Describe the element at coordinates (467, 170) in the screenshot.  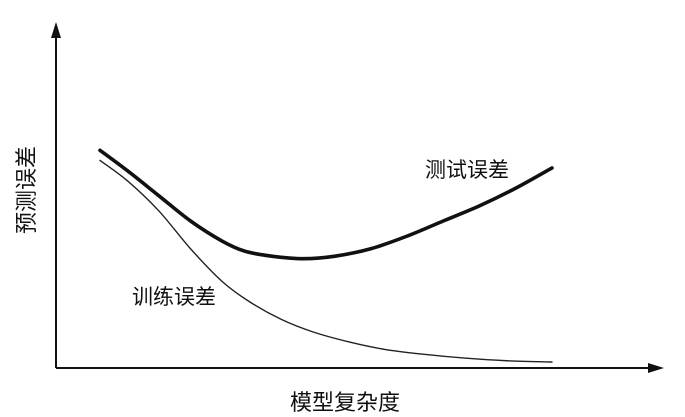
I see `test-error-label: 测试误差` at that location.